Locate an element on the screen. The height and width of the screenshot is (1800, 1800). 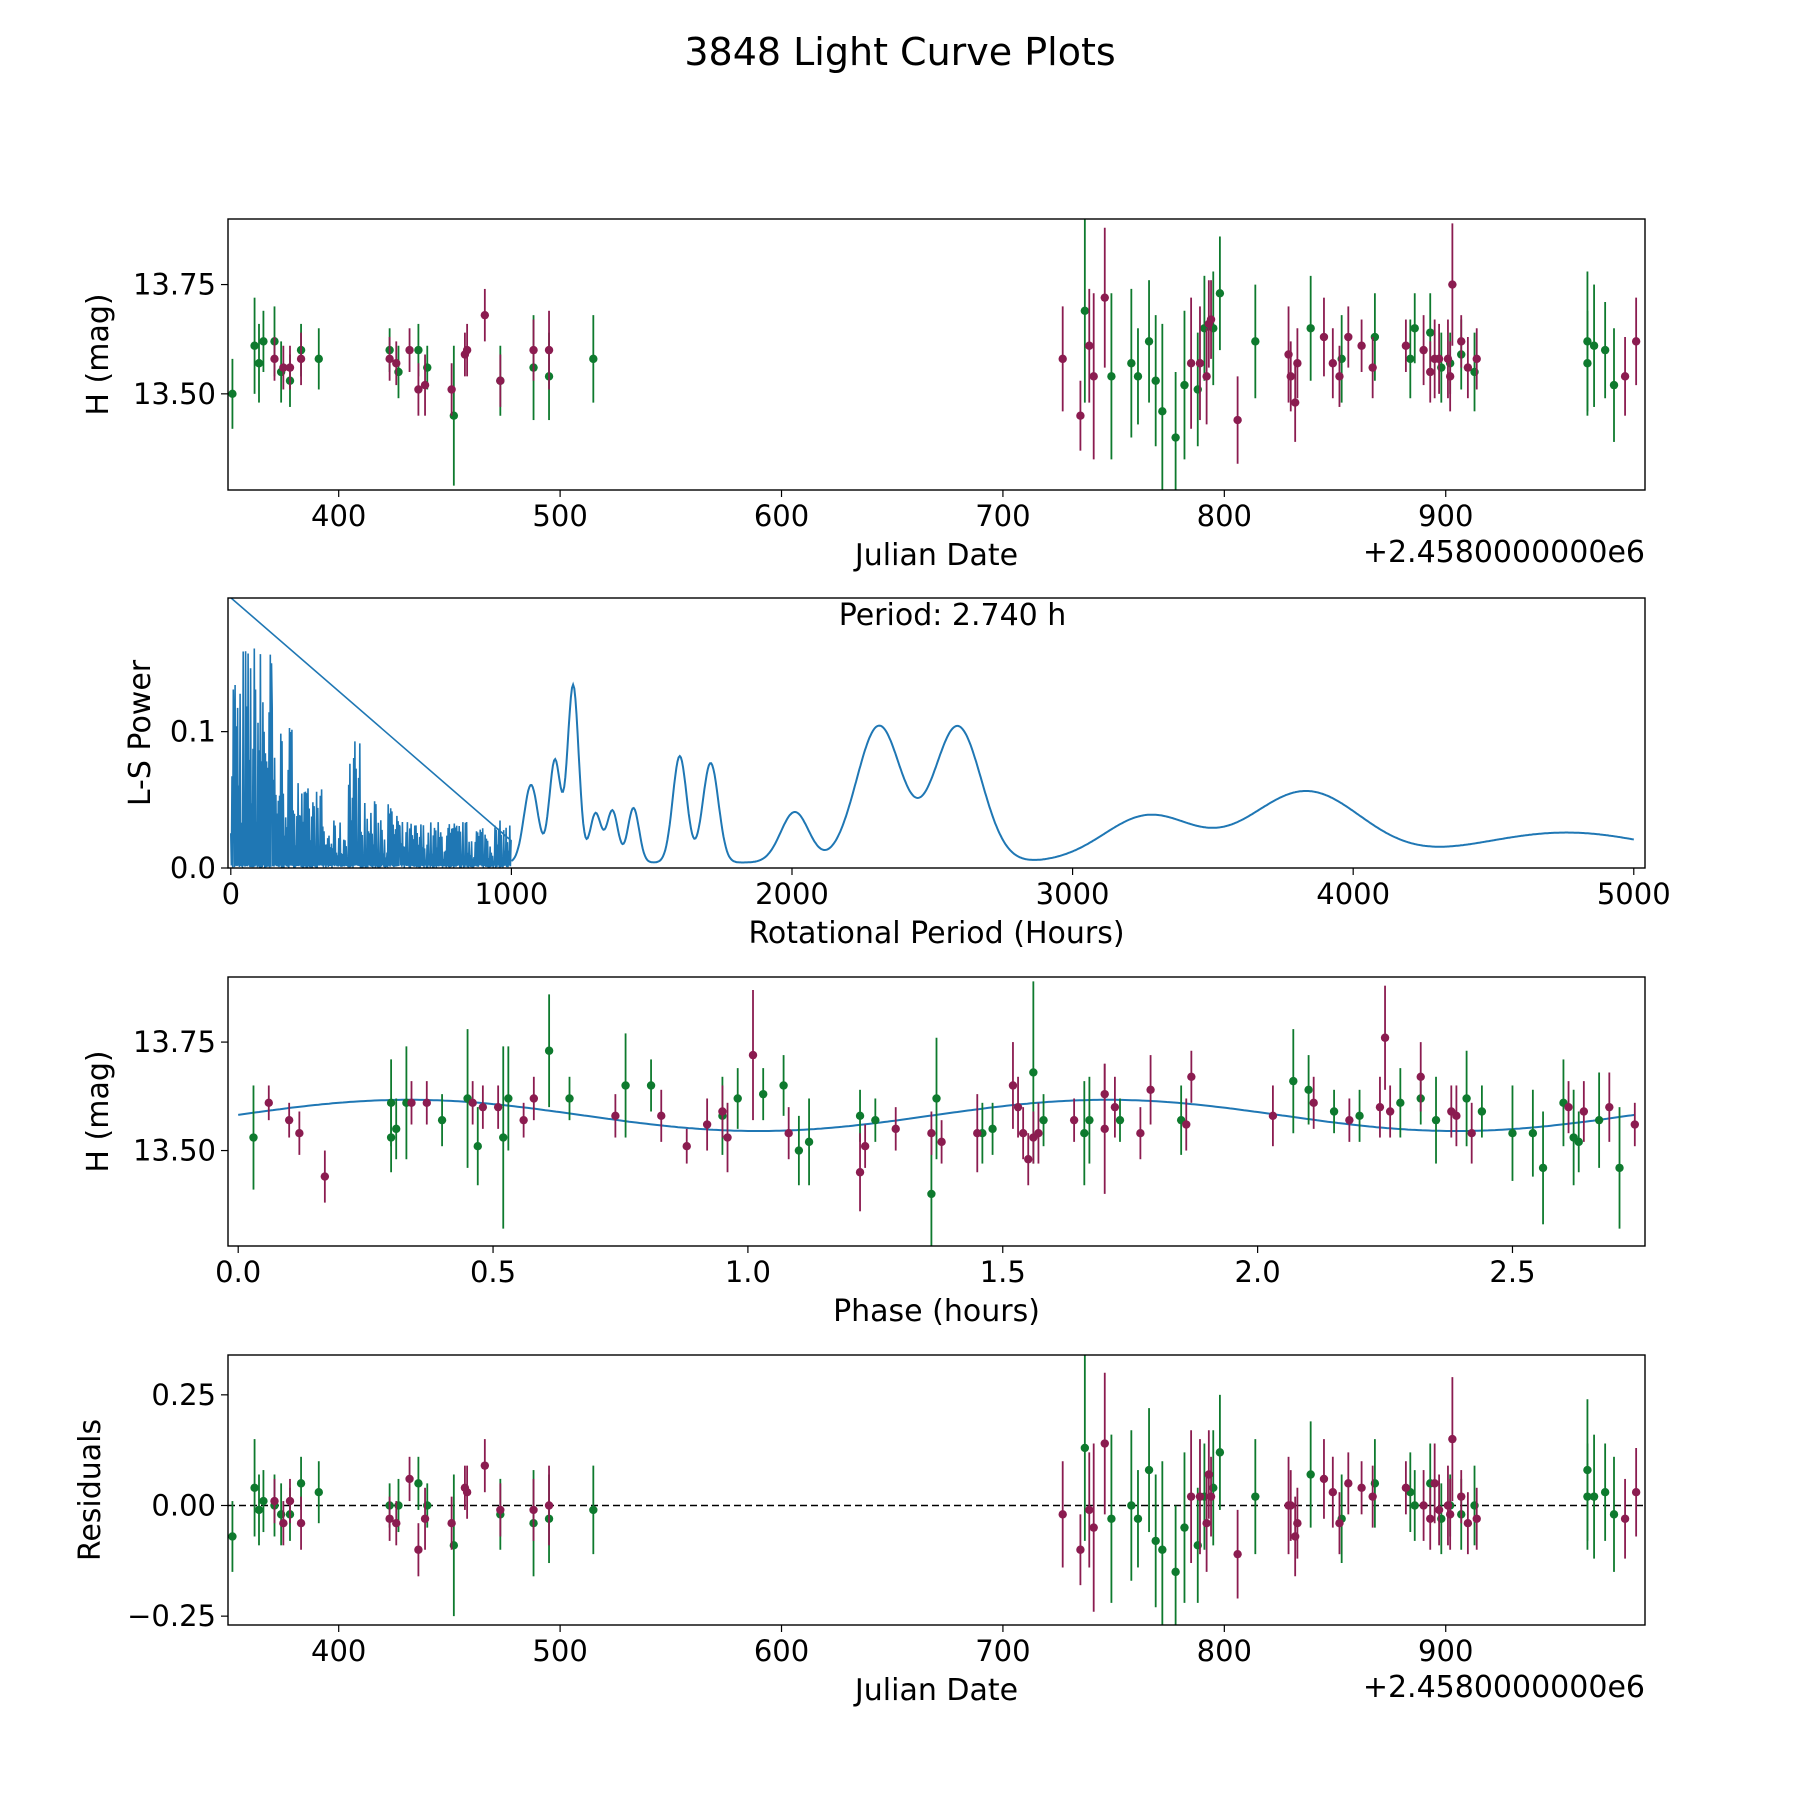
x-tick-label: 2.0 is located at coordinates (1258, 1272).